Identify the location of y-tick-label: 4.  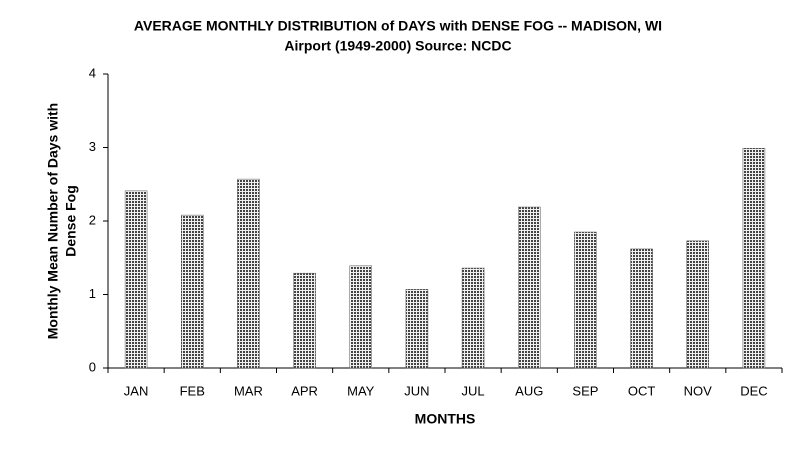
(92, 72).